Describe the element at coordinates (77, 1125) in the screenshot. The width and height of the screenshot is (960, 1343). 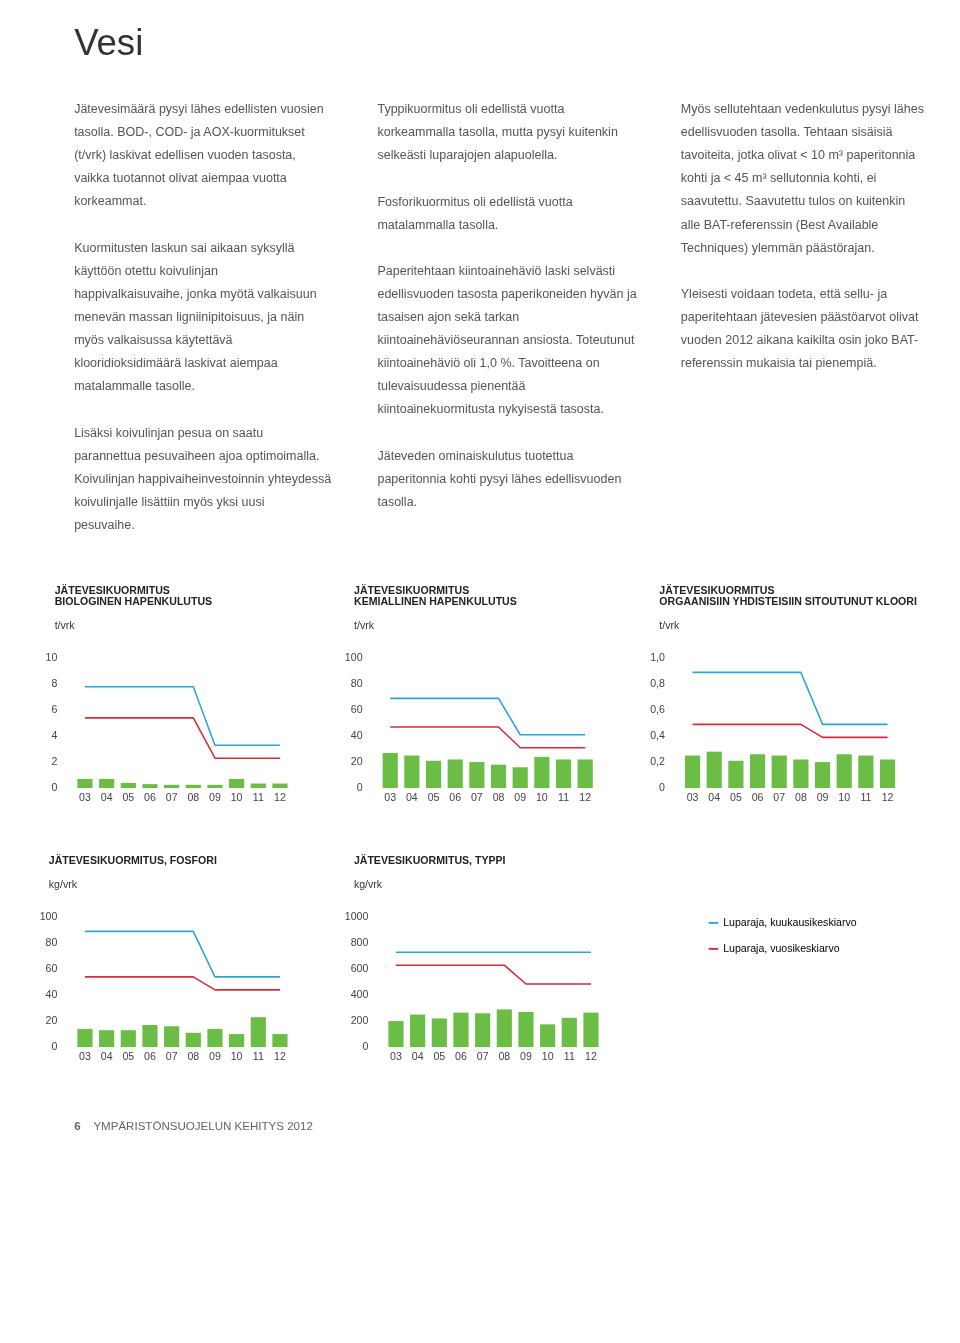
I see `text: 6` at that location.